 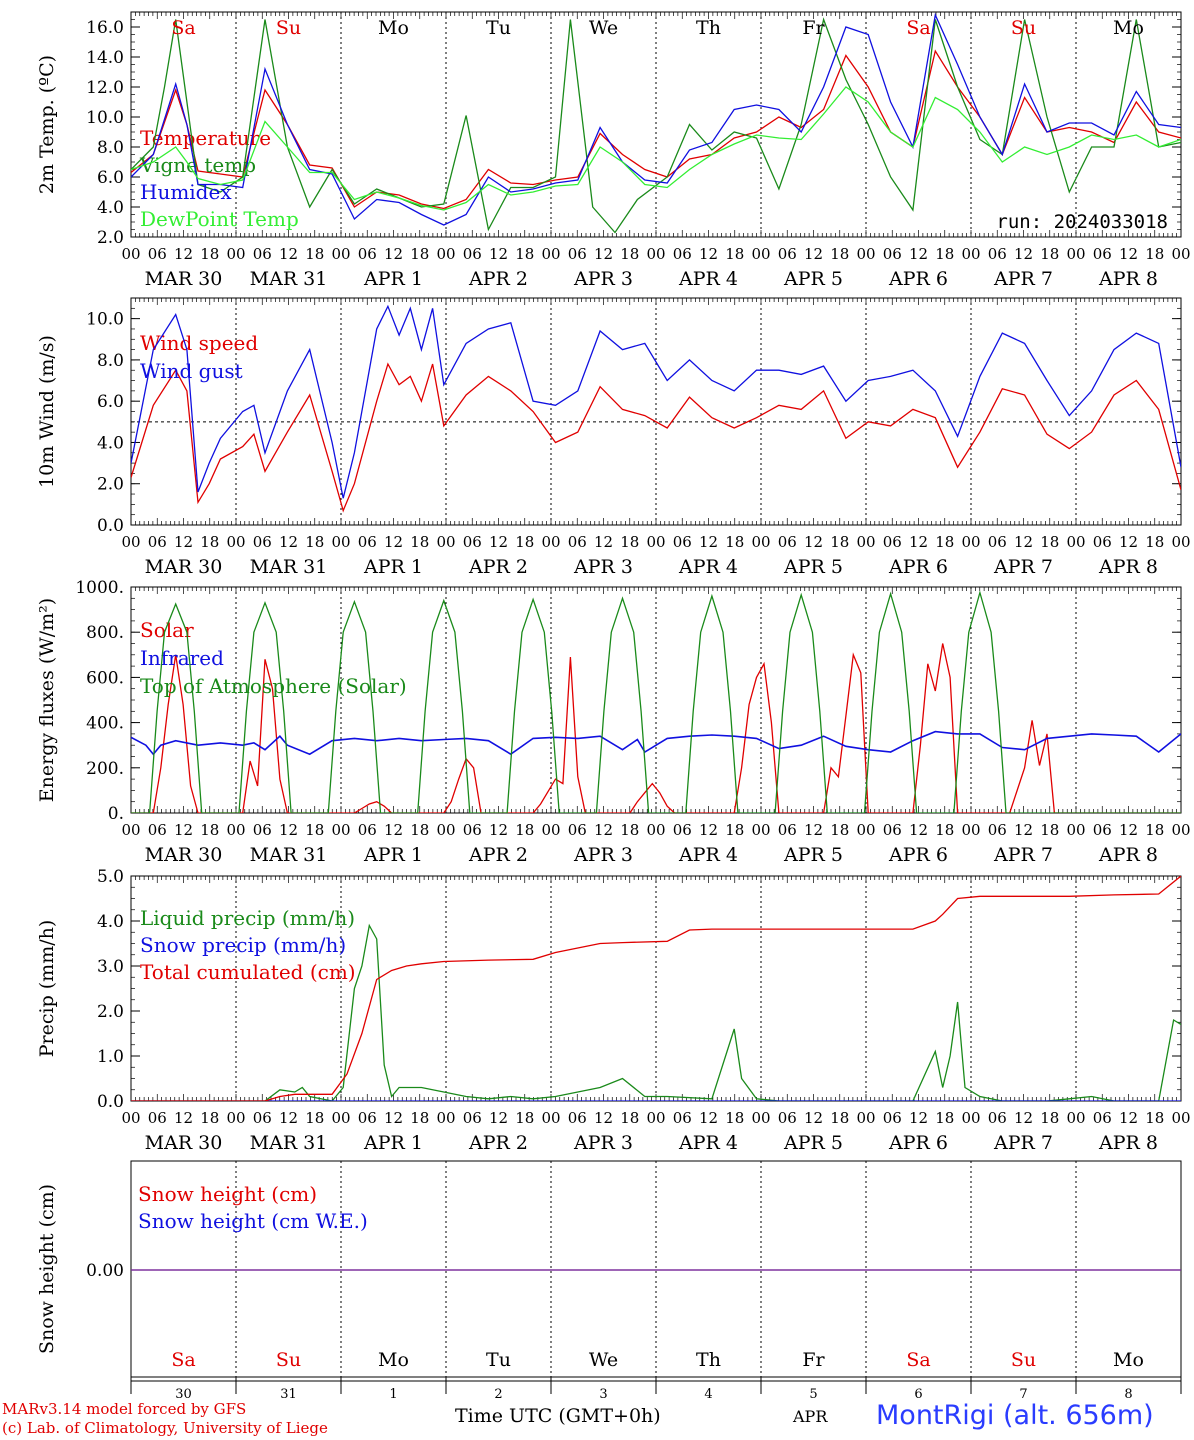 What do you see at coordinates (105, 1271) in the screenshot?
I see `y-tick-label: 0.00` at bounding box center [105, 1271].